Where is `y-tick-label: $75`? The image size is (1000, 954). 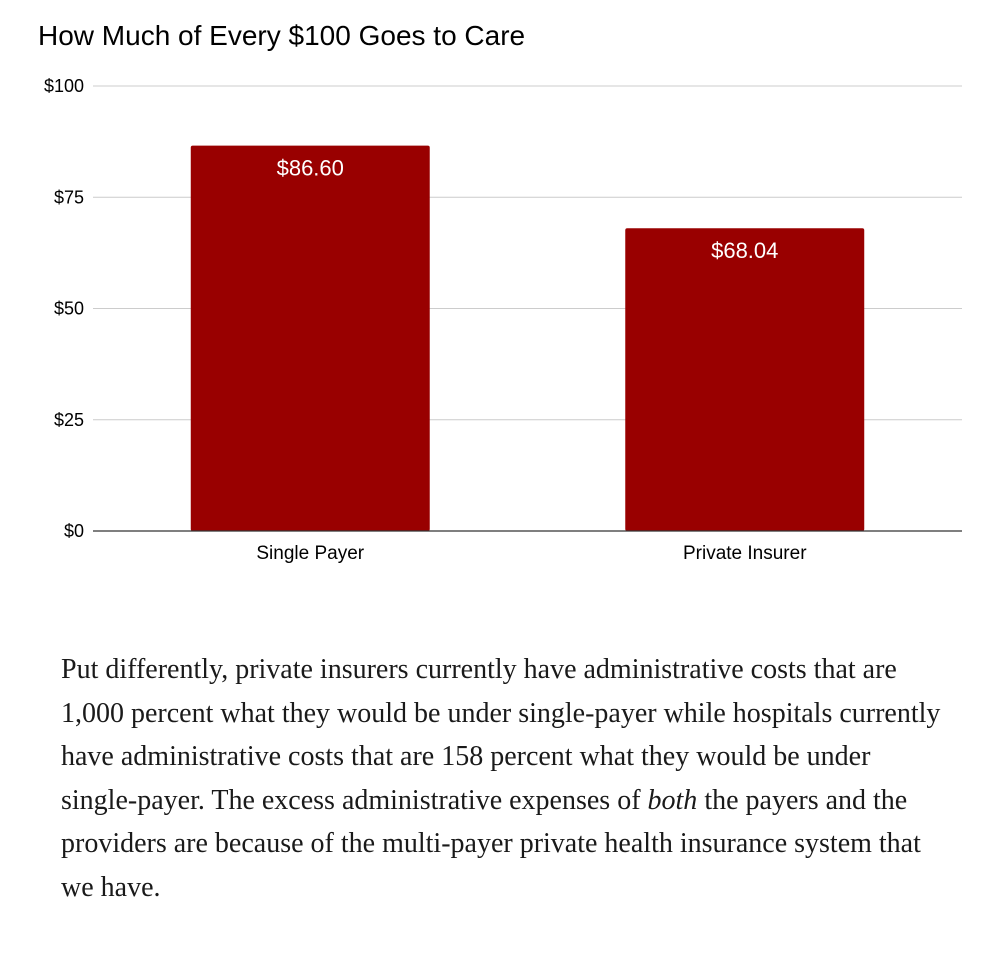 y-tick-label: $75 is located at coordinates (69, 197).